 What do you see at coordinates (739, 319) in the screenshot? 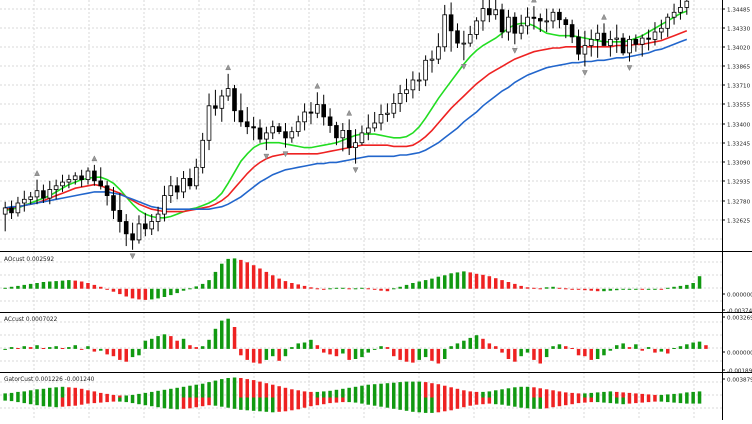
I see `ac-axis-label: 0.0032694` at bounding box center [739, 319].